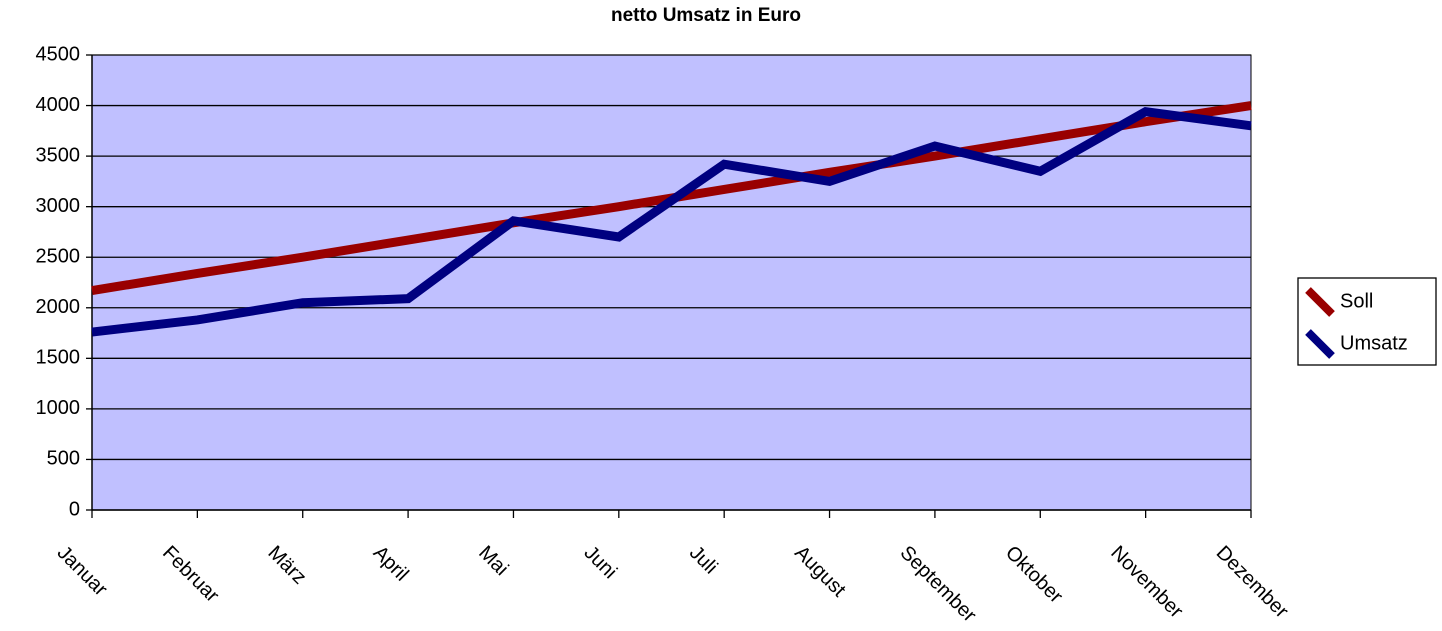  Describe the element at coordinates (1374, 343) in the screenshot. I see `legend-label: Umsatz` at that location.